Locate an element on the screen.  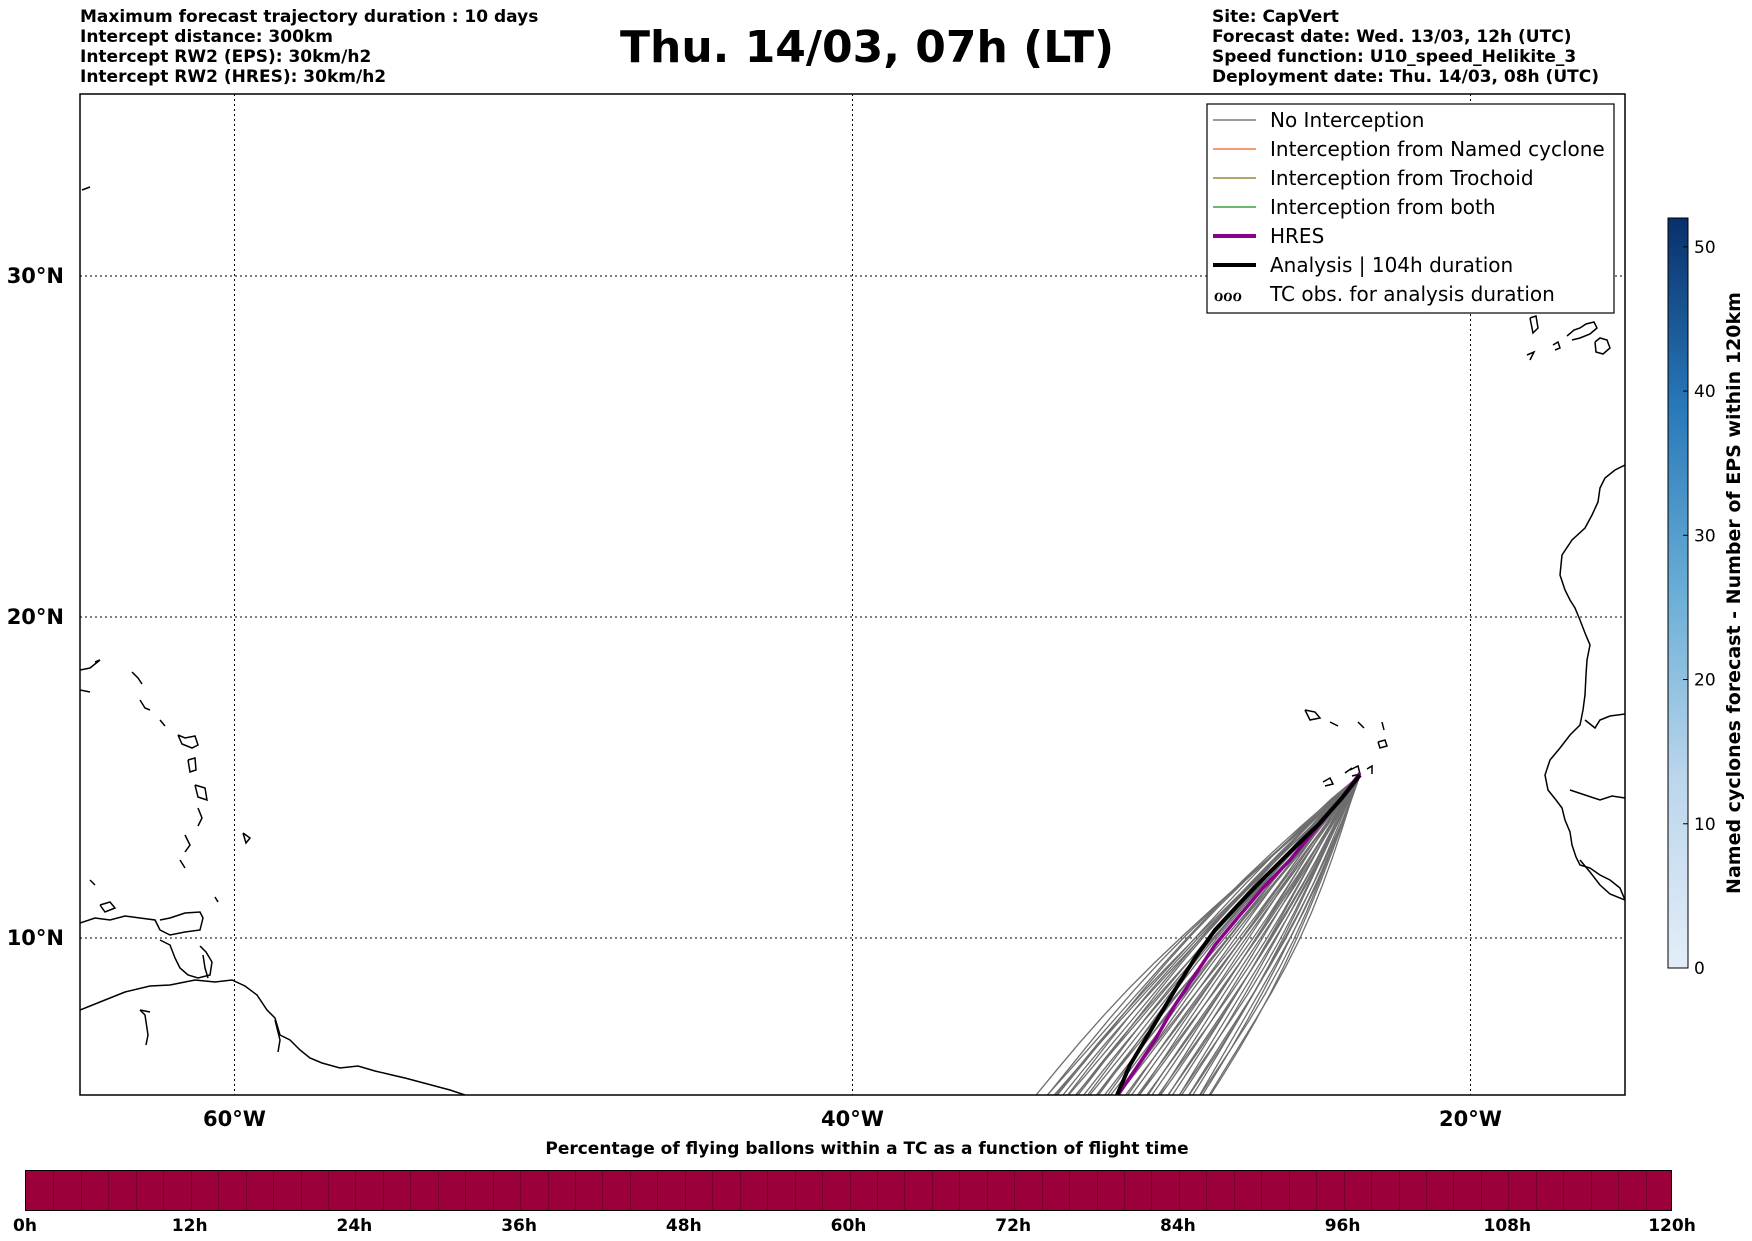
legend-label: TC obs. for analysis duration is located at coordinates (1412, 294).